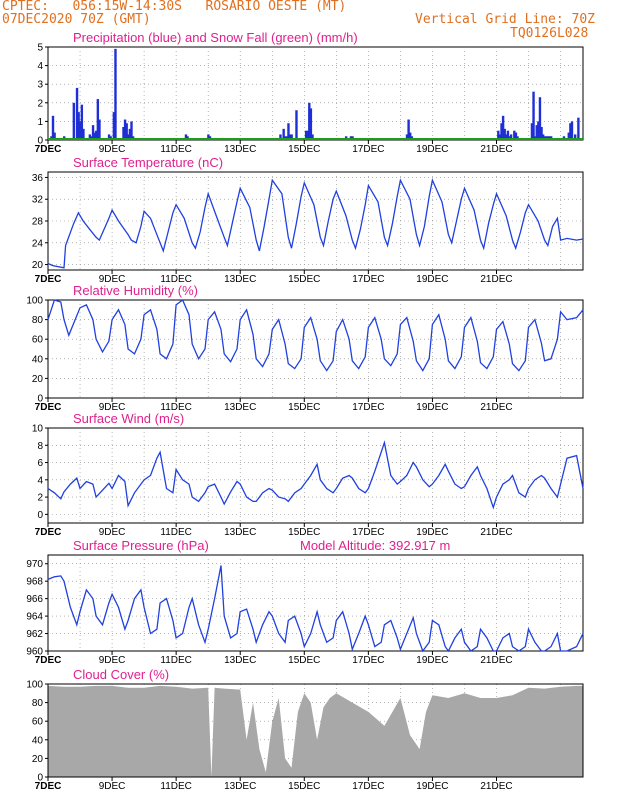 The image size is (618, 800). I want to click on y-tick-label: 10, so click(38, 429).